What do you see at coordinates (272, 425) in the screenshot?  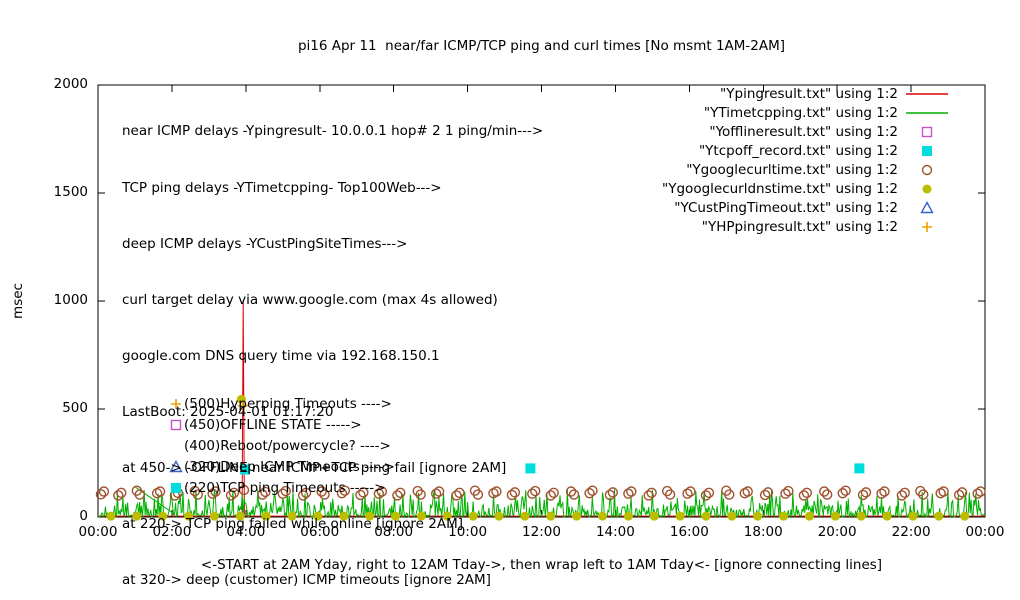 I see `callout-offline-state: (450)OFFLINE STATE ----->` at bounding box center [272, 425].